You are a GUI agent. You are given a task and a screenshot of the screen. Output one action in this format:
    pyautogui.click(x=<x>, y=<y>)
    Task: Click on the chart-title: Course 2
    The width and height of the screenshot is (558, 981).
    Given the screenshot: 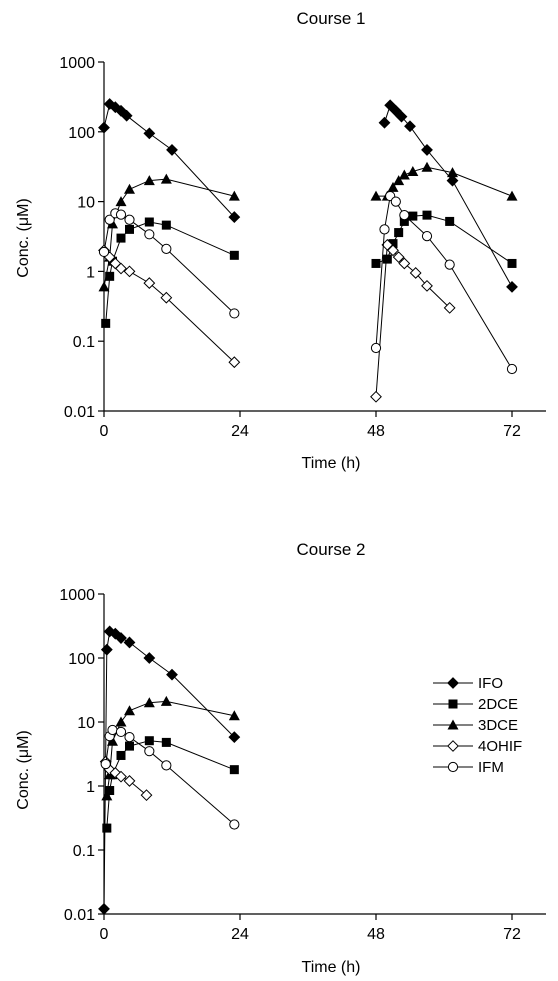 What is the action you would take?
    pyautogui.click(x=331, y=549)
    